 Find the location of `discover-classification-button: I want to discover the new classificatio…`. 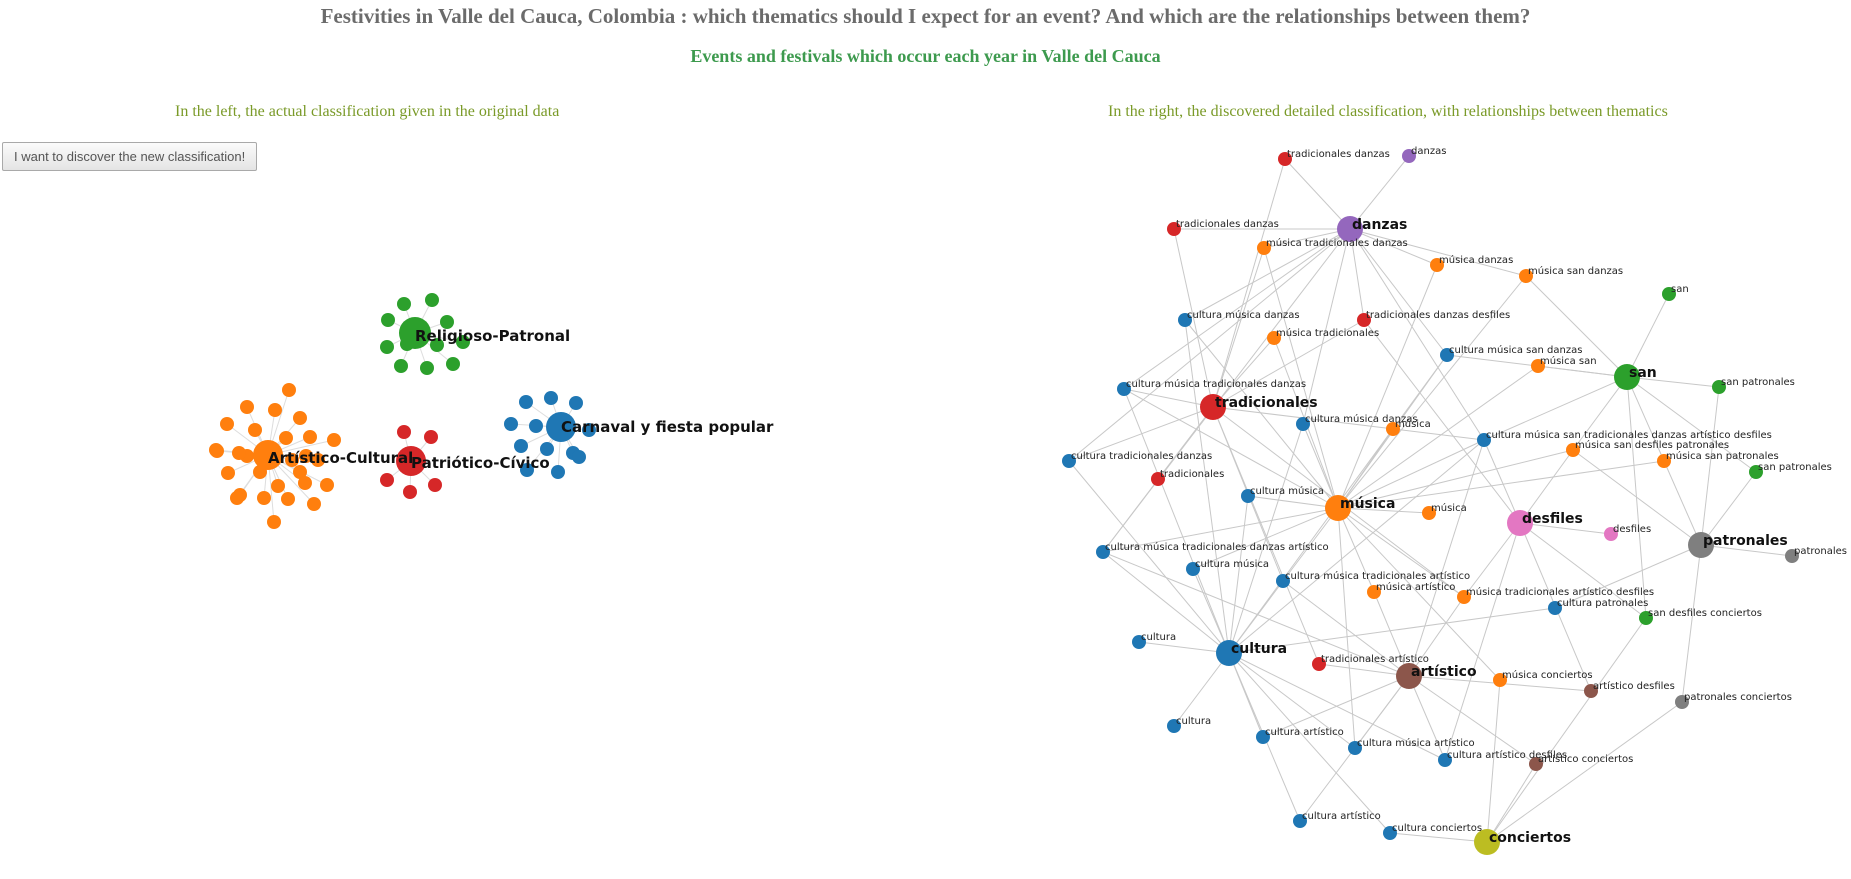

discover-classification-button: I want to discover the new classificatio… is located at coordinates (130, 156).